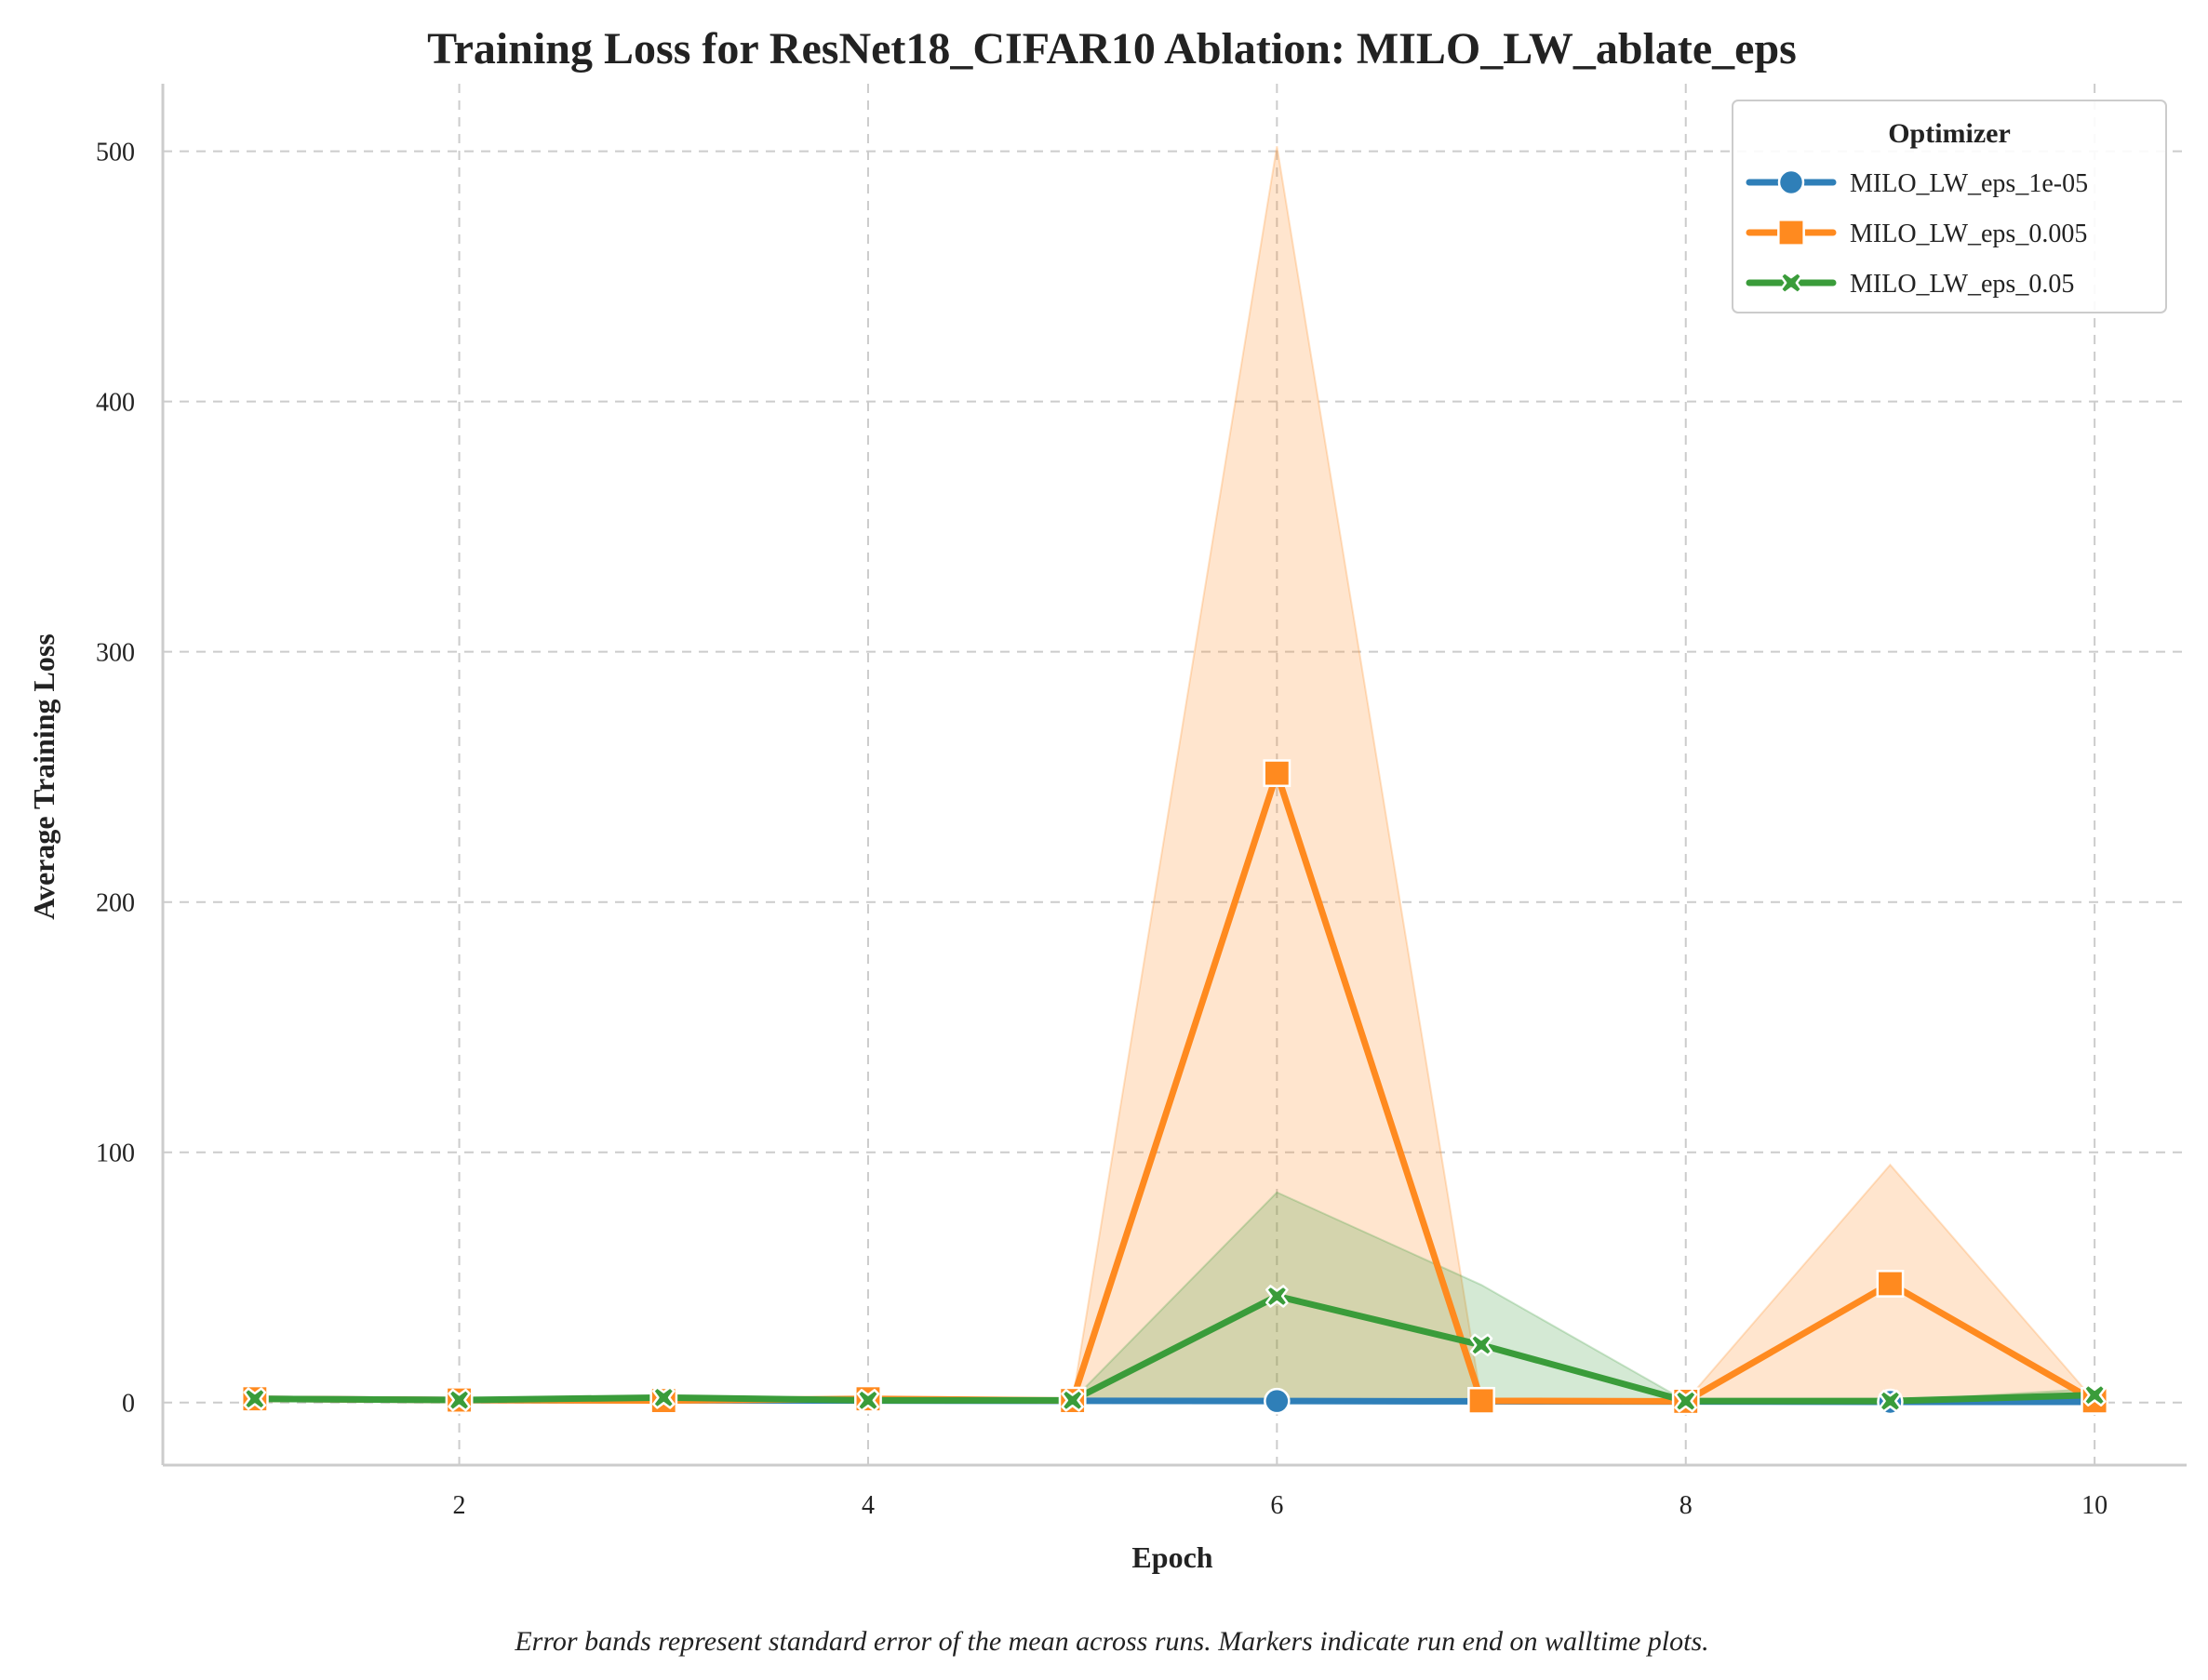 The image size is (2208, 1680). What do you see at coordinates (459, 1505) in the screenshot?
I see `x-tick-label-2: 2` at bounding box center [459, 1505].